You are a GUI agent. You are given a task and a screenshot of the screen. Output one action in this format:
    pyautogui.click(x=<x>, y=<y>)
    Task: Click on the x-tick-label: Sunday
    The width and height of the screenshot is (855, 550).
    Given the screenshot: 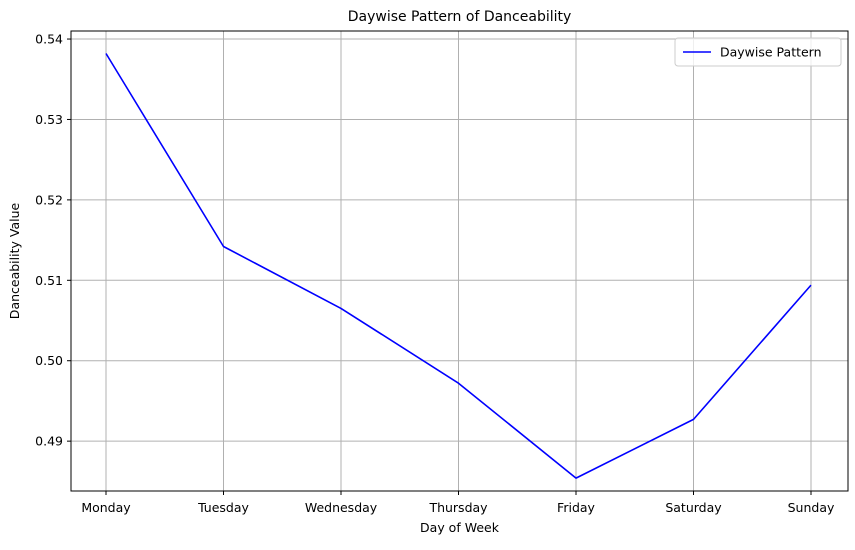 What is the action you would take?
    pyautogui.click(x=811, y=507)
    